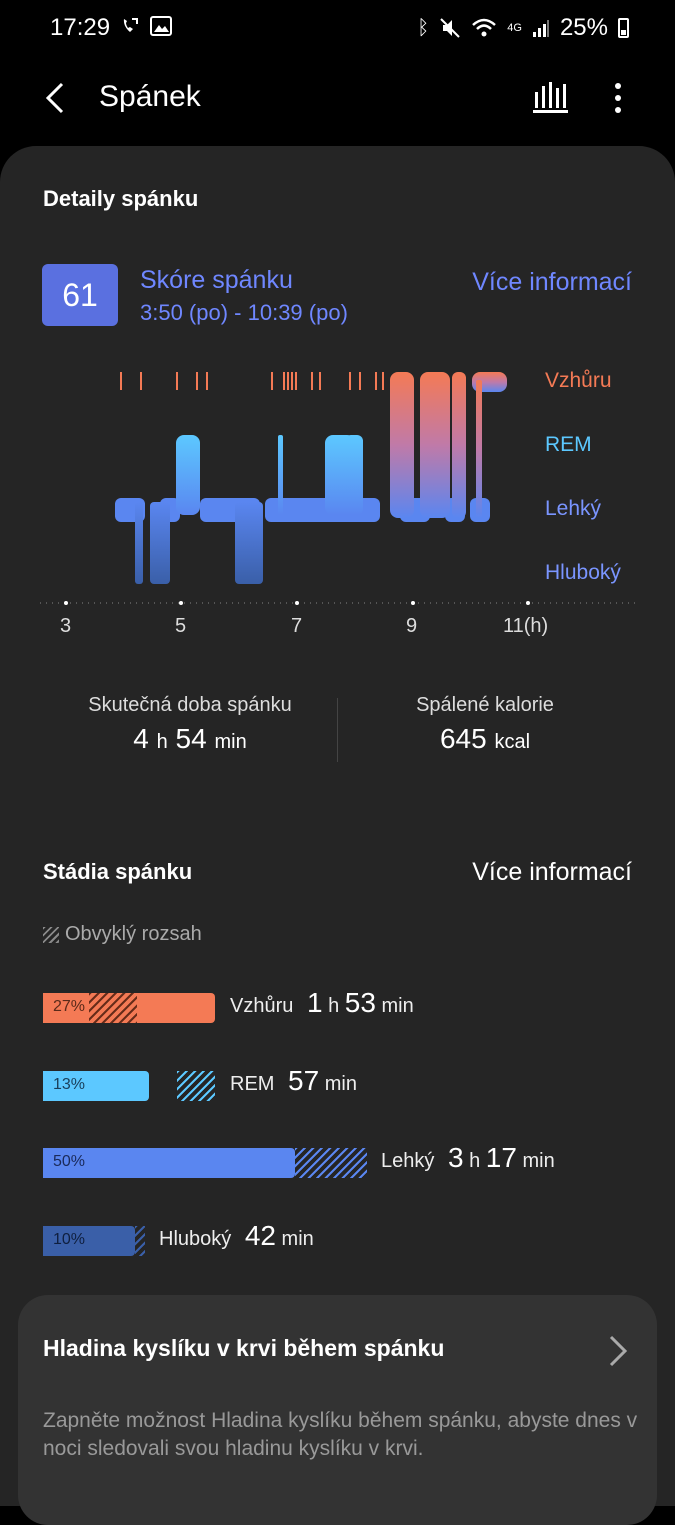 The width and height of the screenshot is (675, 1525). Describe the element at coordinates (337, 730) in the screenshot. I see `stats-divider` at that location.